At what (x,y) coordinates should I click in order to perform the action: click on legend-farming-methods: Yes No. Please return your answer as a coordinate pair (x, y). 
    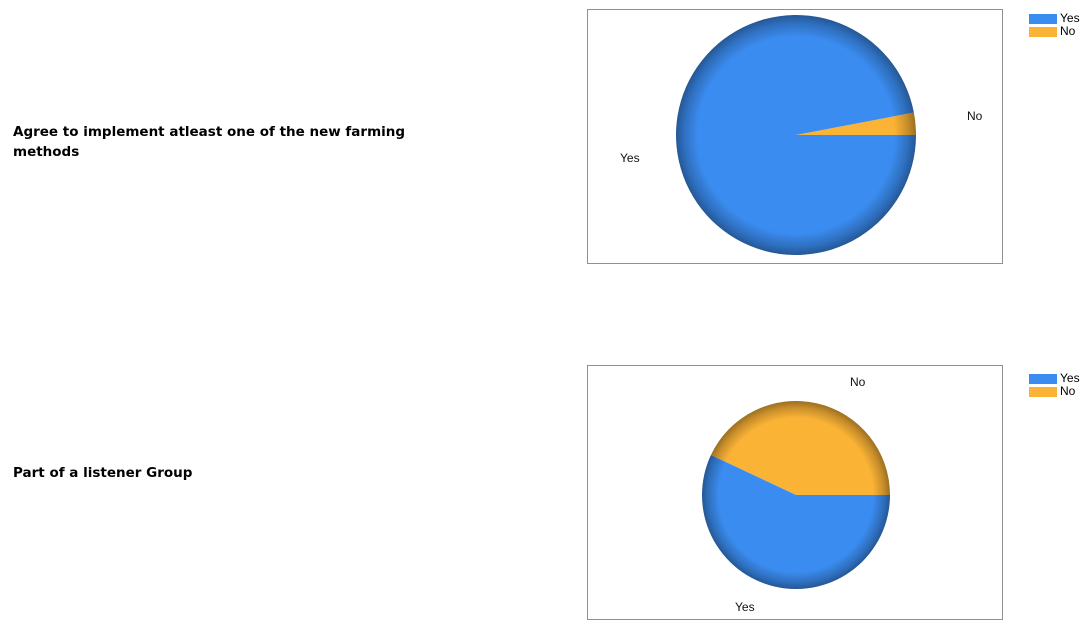
    Looking at the image, I should click on (1054, 25).